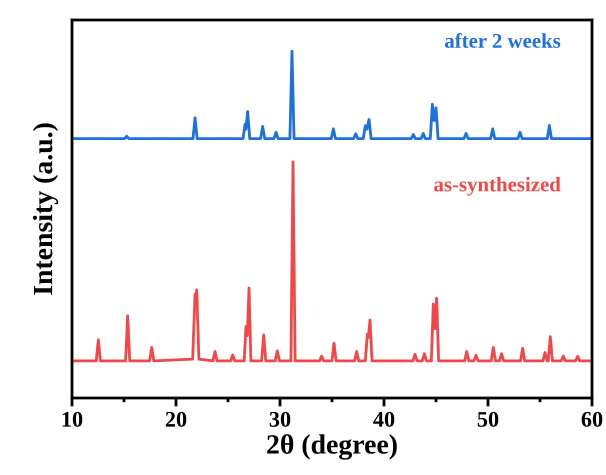 The width and height of the screenshot is (606, 475). I want to click on x-tick-label: 60, so click(592, 419).